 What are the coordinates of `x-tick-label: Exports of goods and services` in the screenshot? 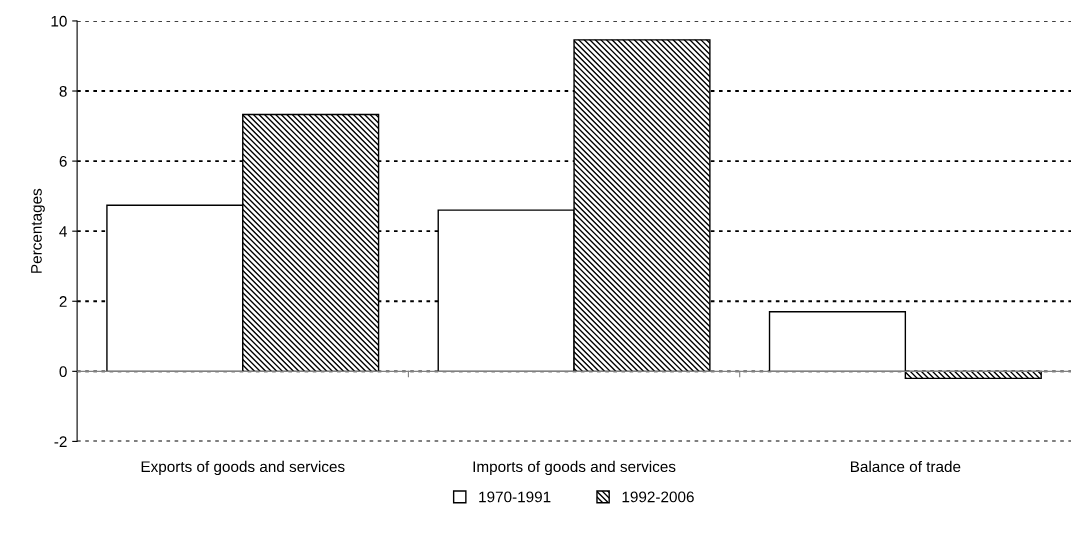 It's located at (243, 468).